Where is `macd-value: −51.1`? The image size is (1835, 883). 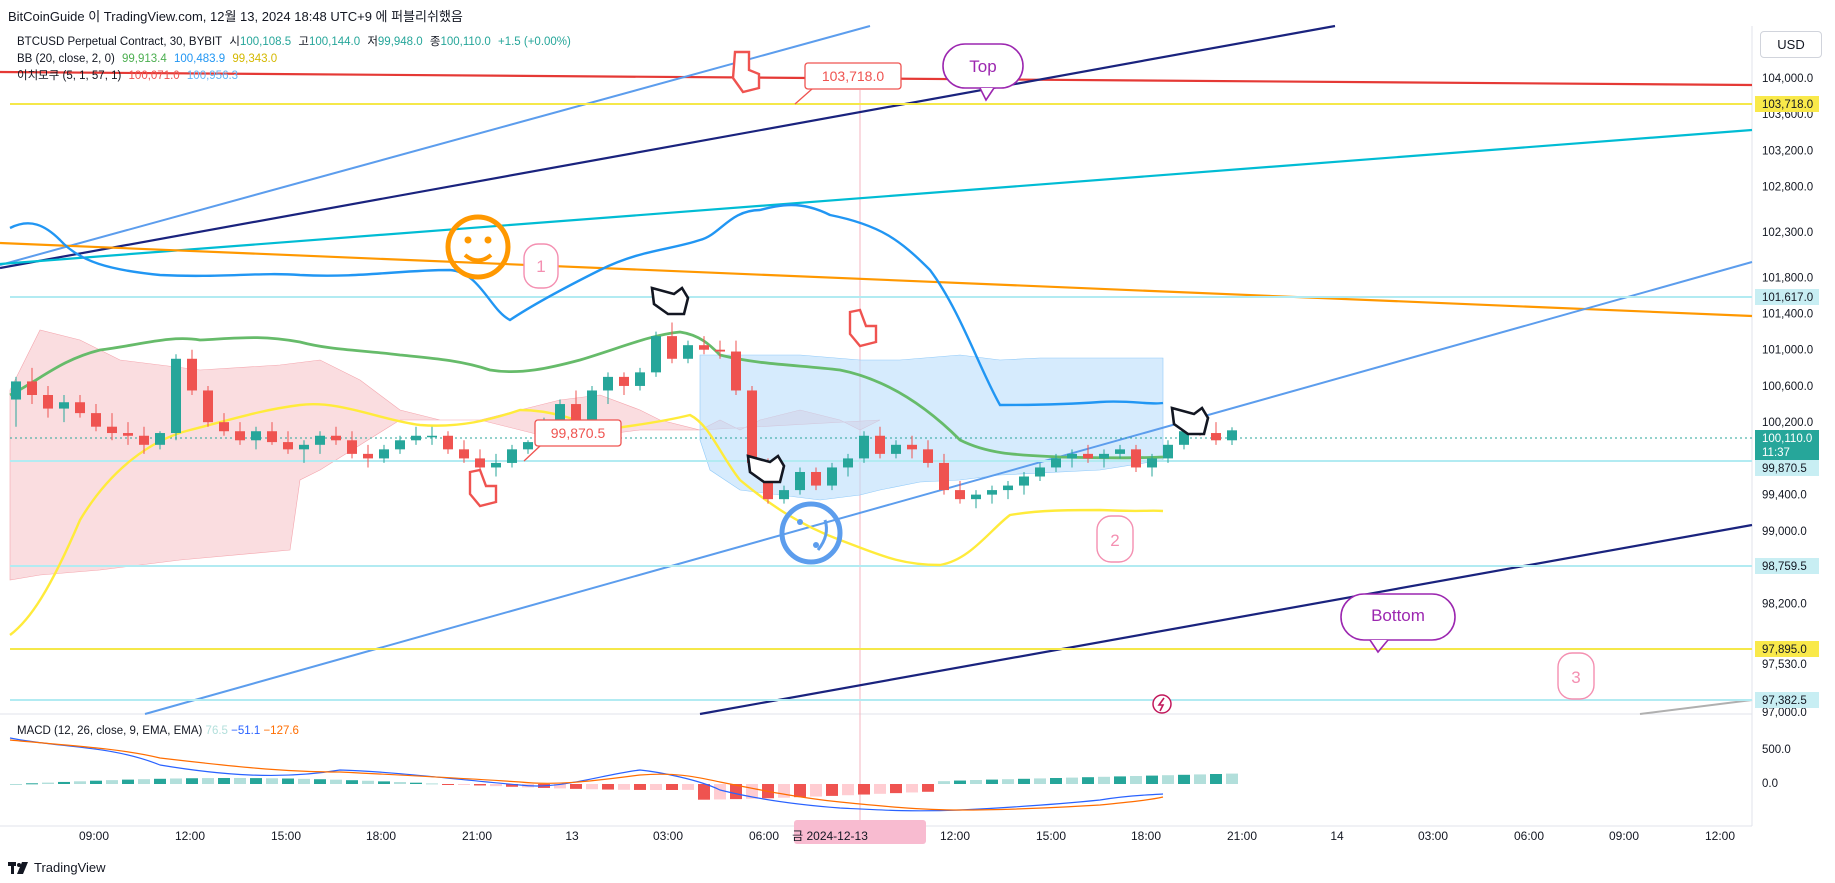 macd-value: −51.1 is located at coordinates (246, 731).